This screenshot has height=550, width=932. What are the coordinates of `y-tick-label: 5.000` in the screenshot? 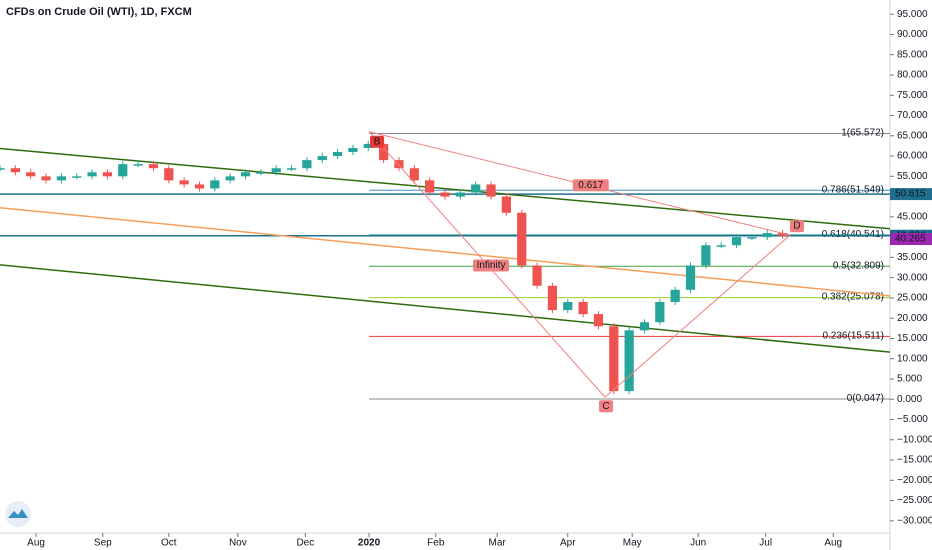 It's located at (909, 379).